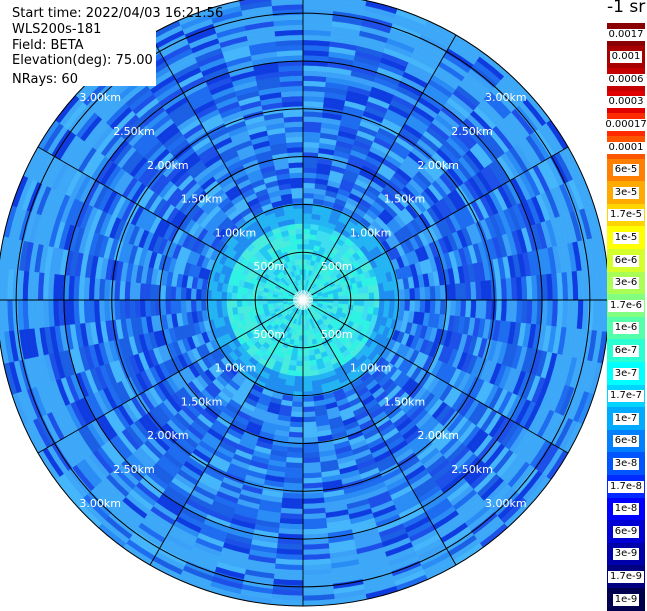 The width and height of the screenshot is (647, 611). I want to click on colorbar-tick-label: 3e-9, so click(626, 554).